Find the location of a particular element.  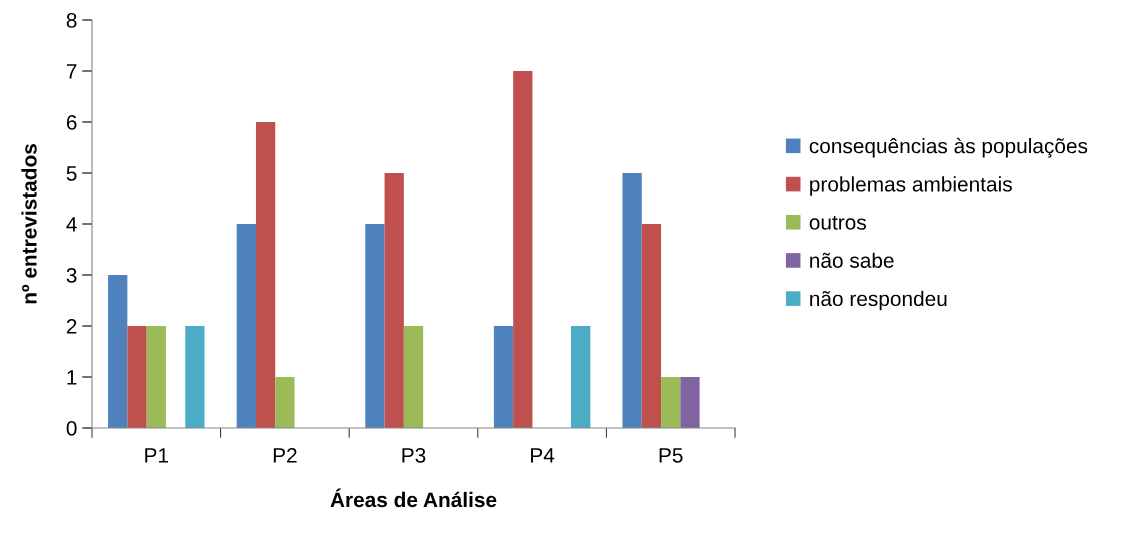

legend-label: não sabe is located at coordinates (852, 260).